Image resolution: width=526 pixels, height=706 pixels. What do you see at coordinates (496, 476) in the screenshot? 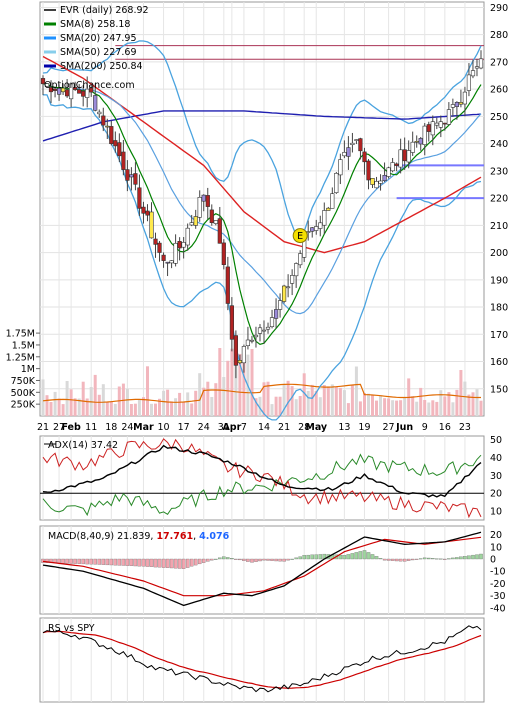
I see `adx-tick-label: 30` at bounding box center [496, 476].